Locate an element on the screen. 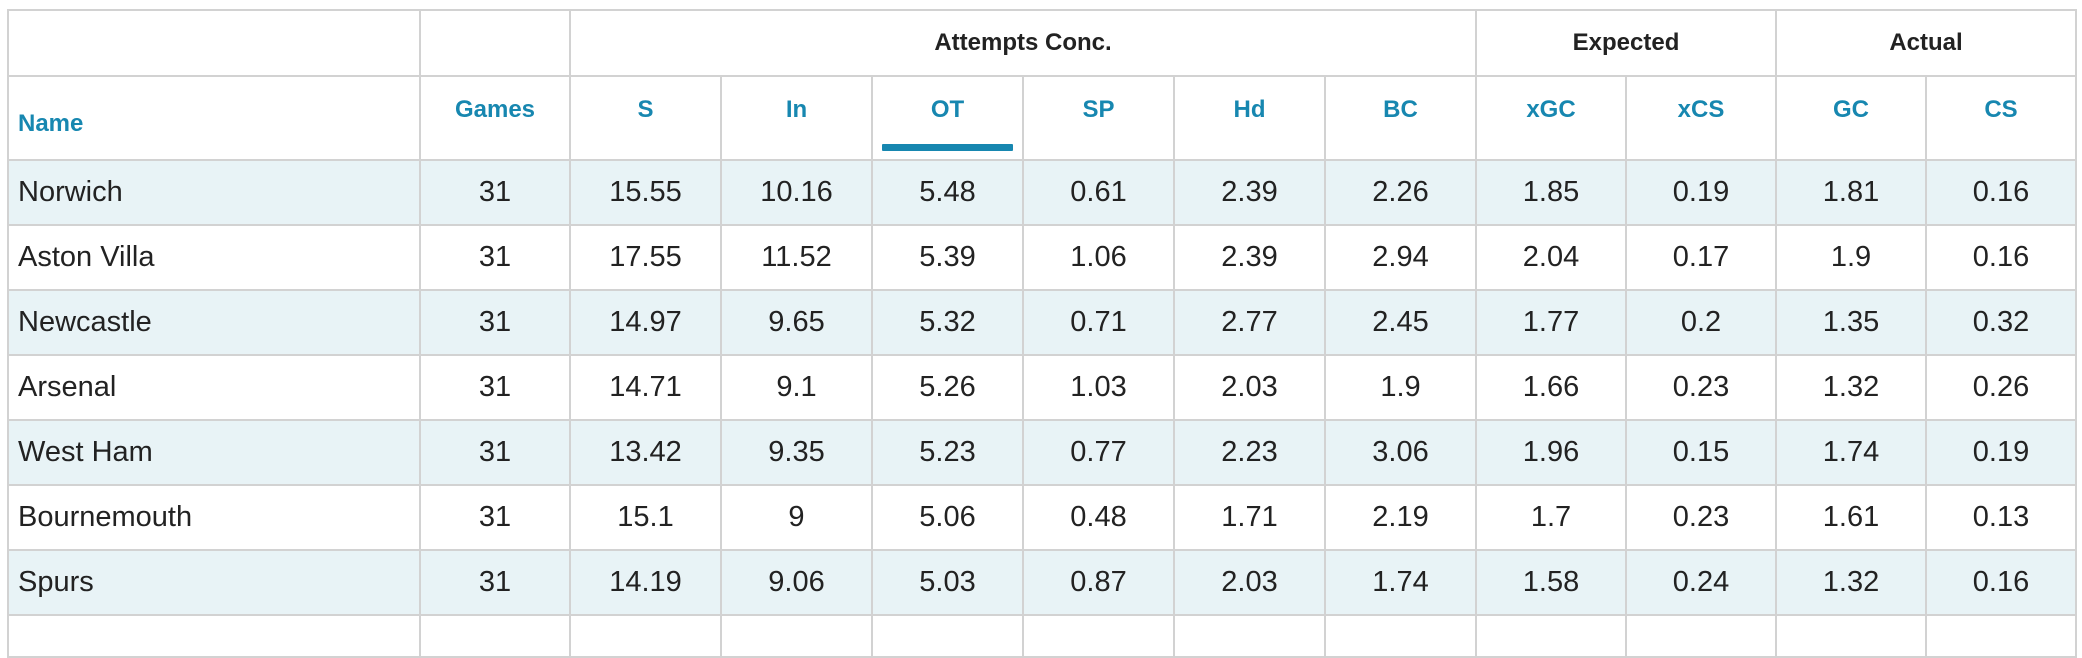 The image size is (2082, 658). cell-xgc: 1.85 is located at coordinates (1551, 192).